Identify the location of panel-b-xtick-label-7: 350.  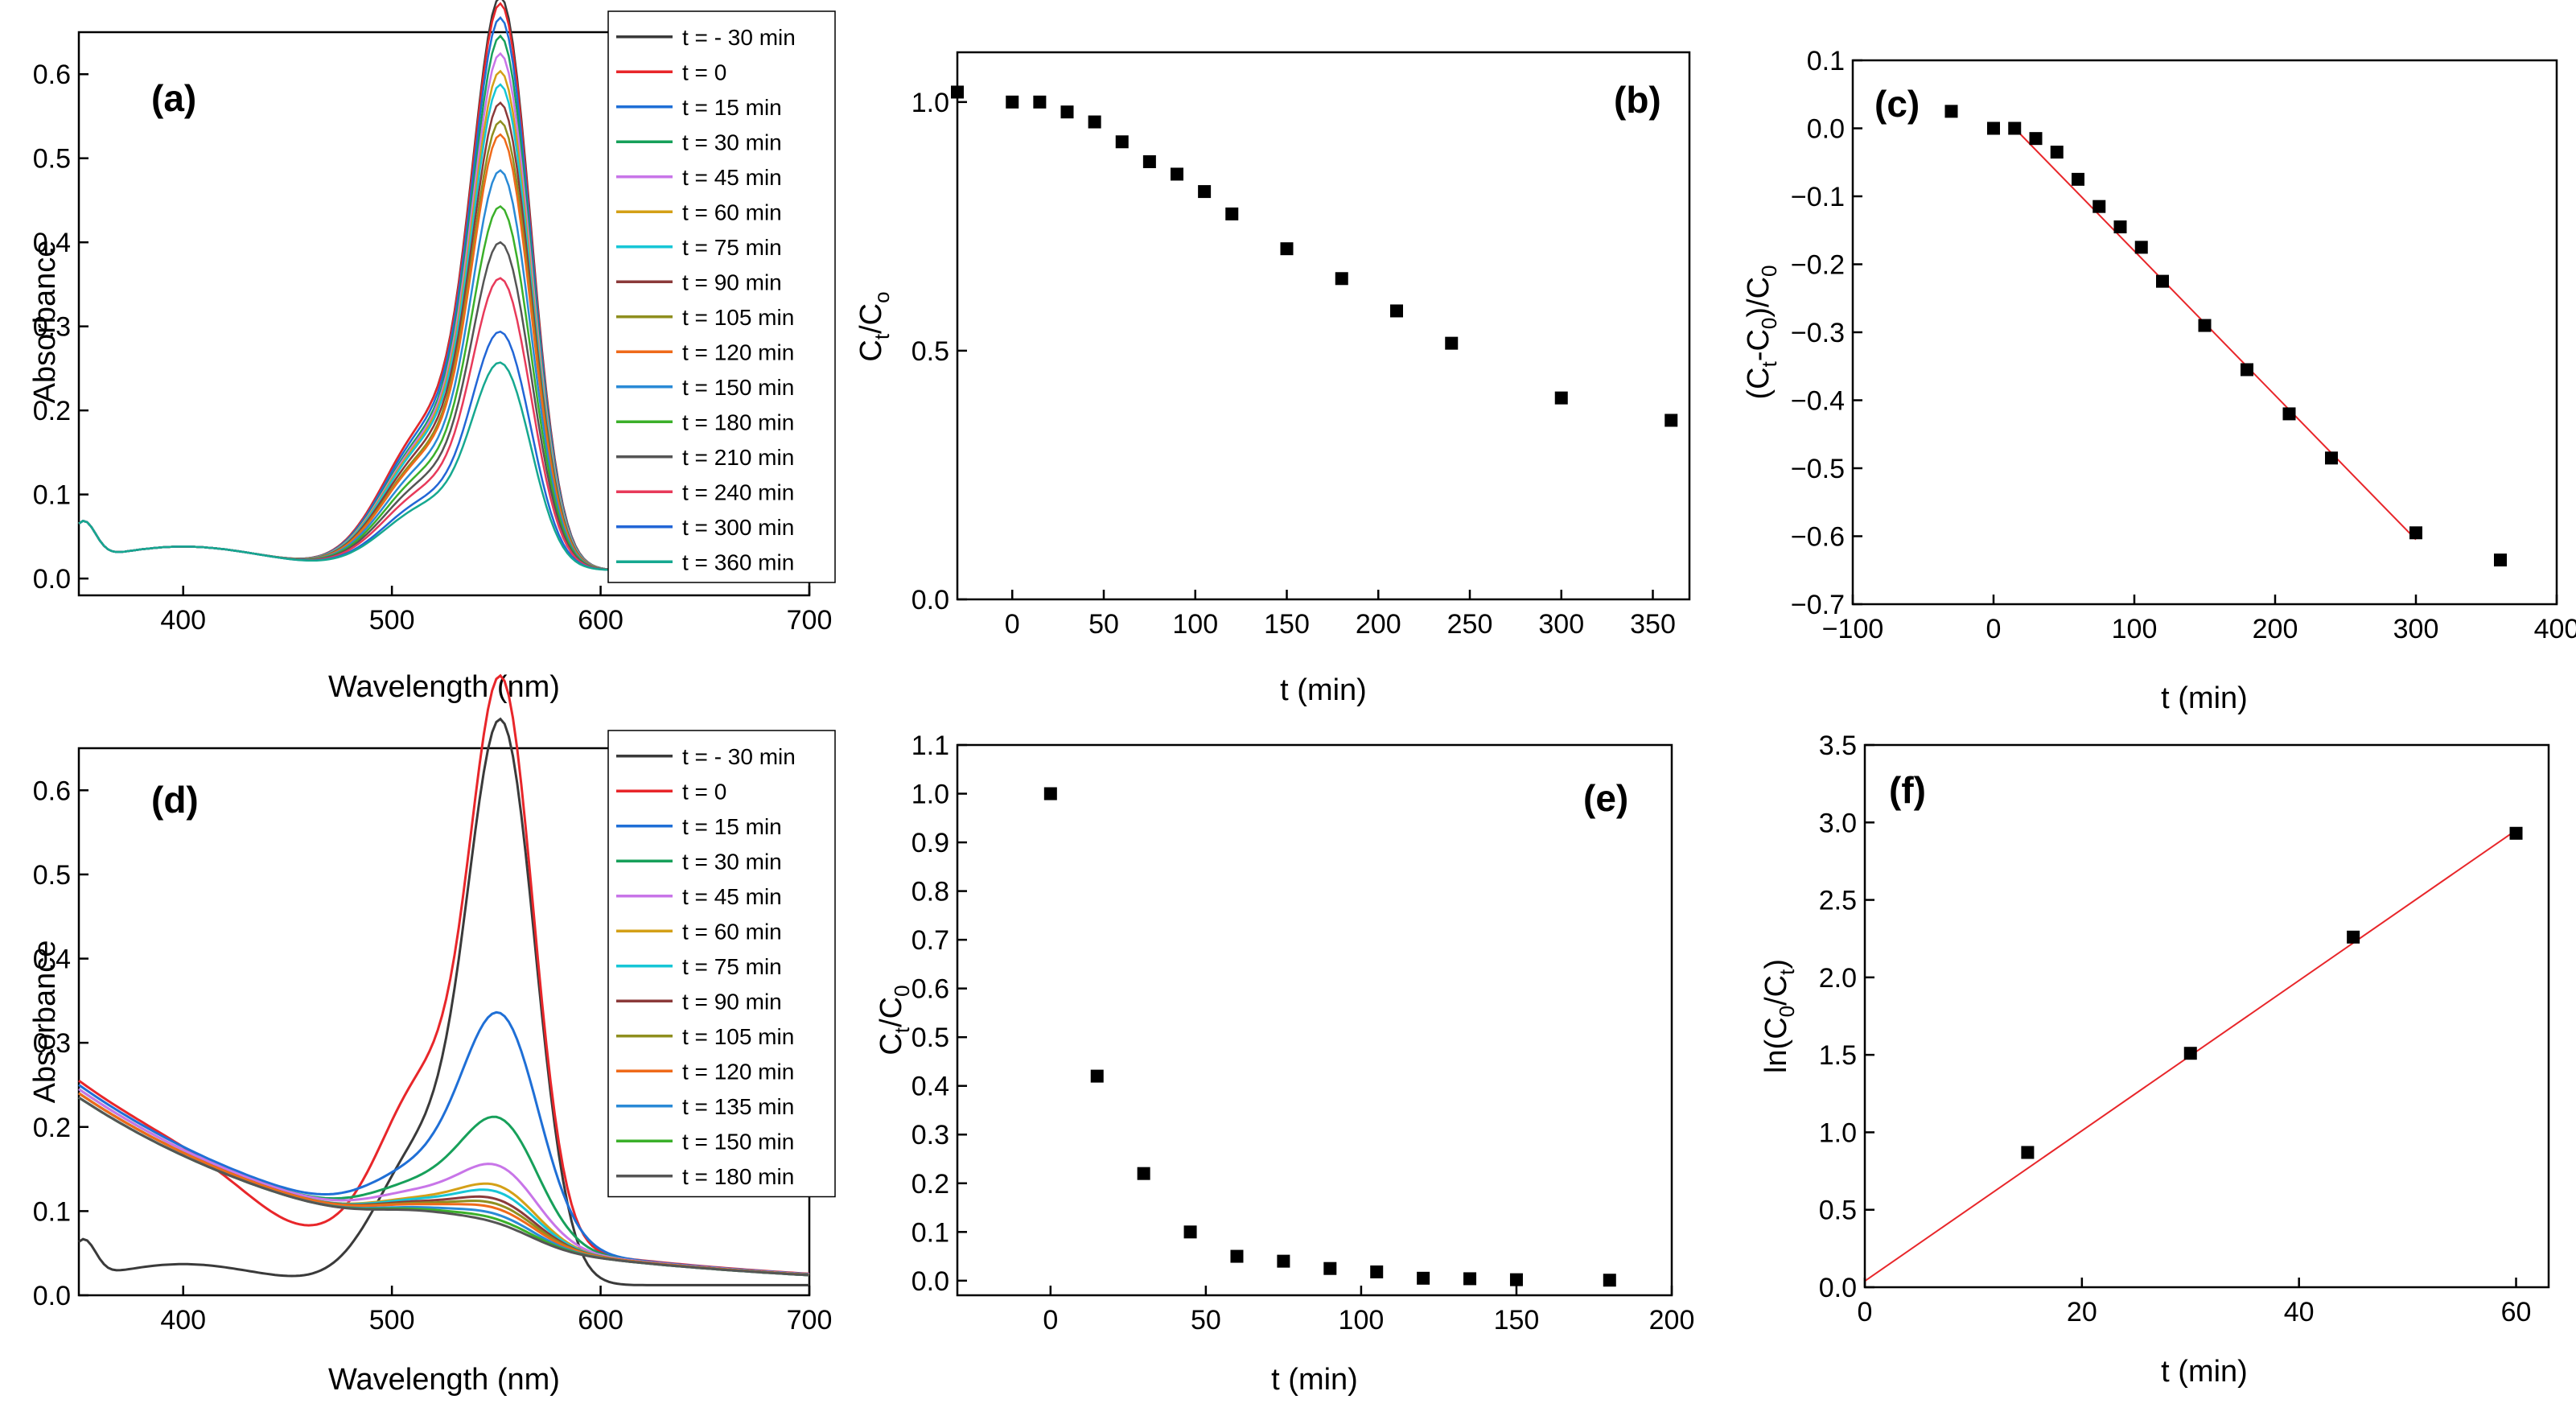
(1653, 624).